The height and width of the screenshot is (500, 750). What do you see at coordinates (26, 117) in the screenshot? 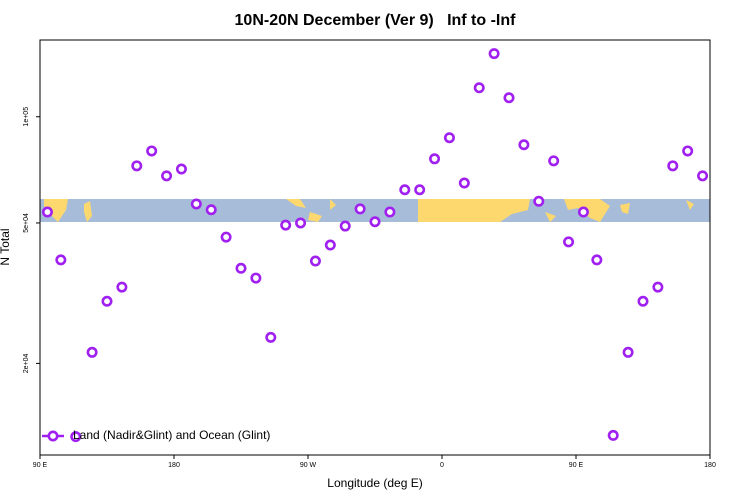
I see `y-tick-label: 1e+05` at bounding box center [26, 117].